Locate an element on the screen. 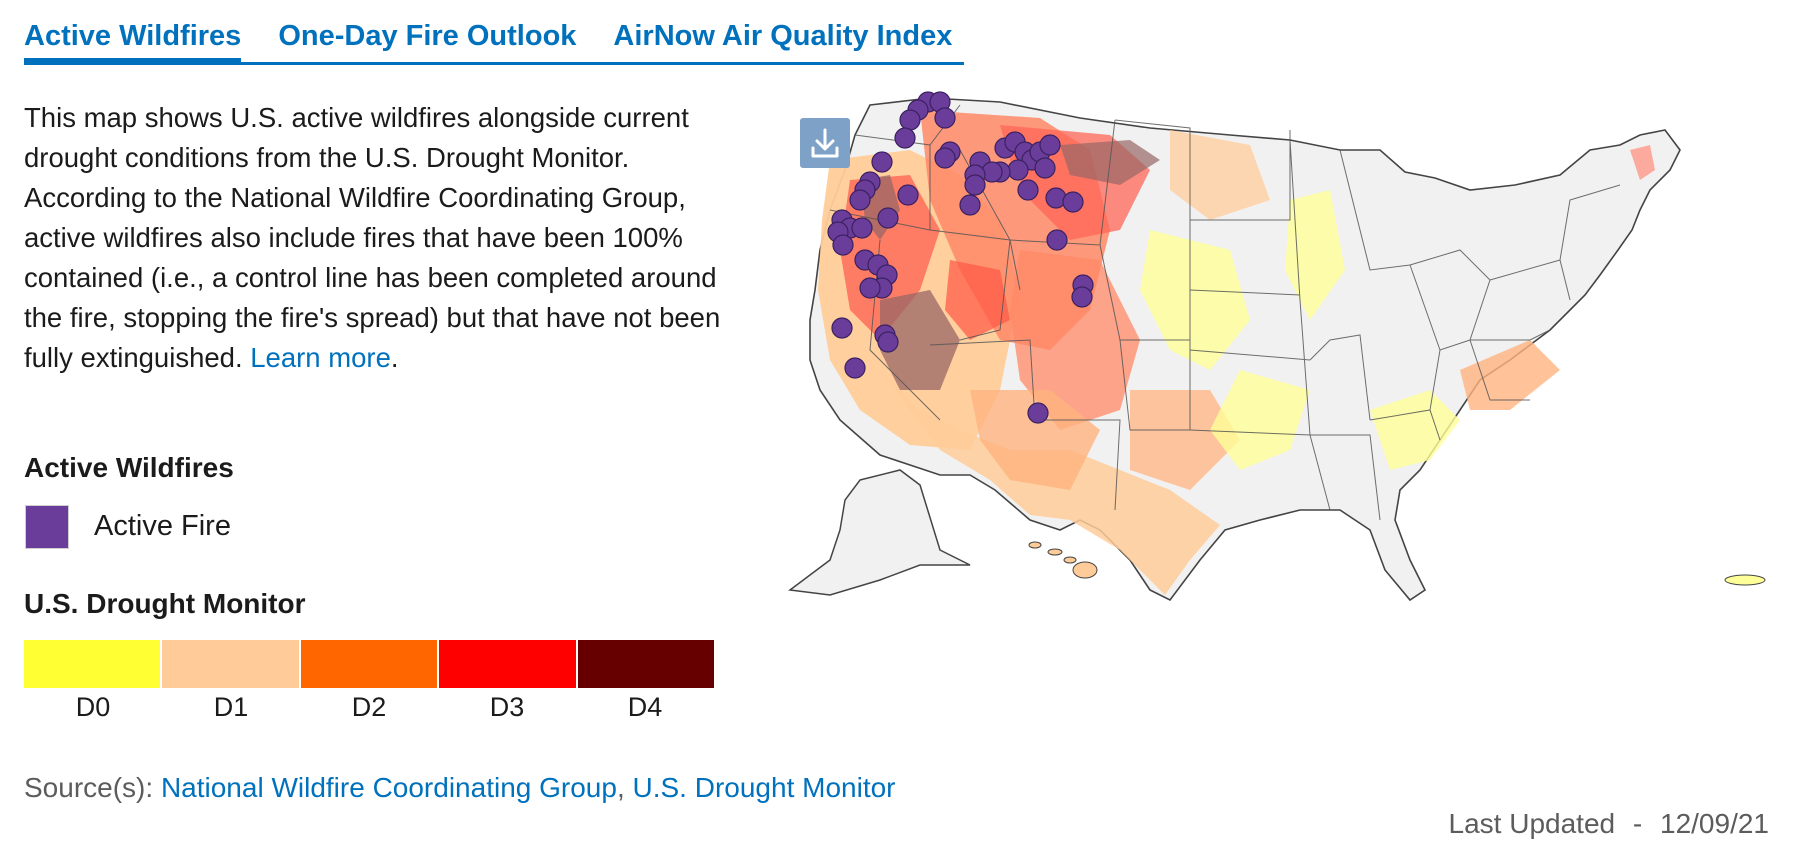 The width and height of the screenshot is (1794, 864). last-updated-label: Last Updated is located at coordinates (1532, 823).